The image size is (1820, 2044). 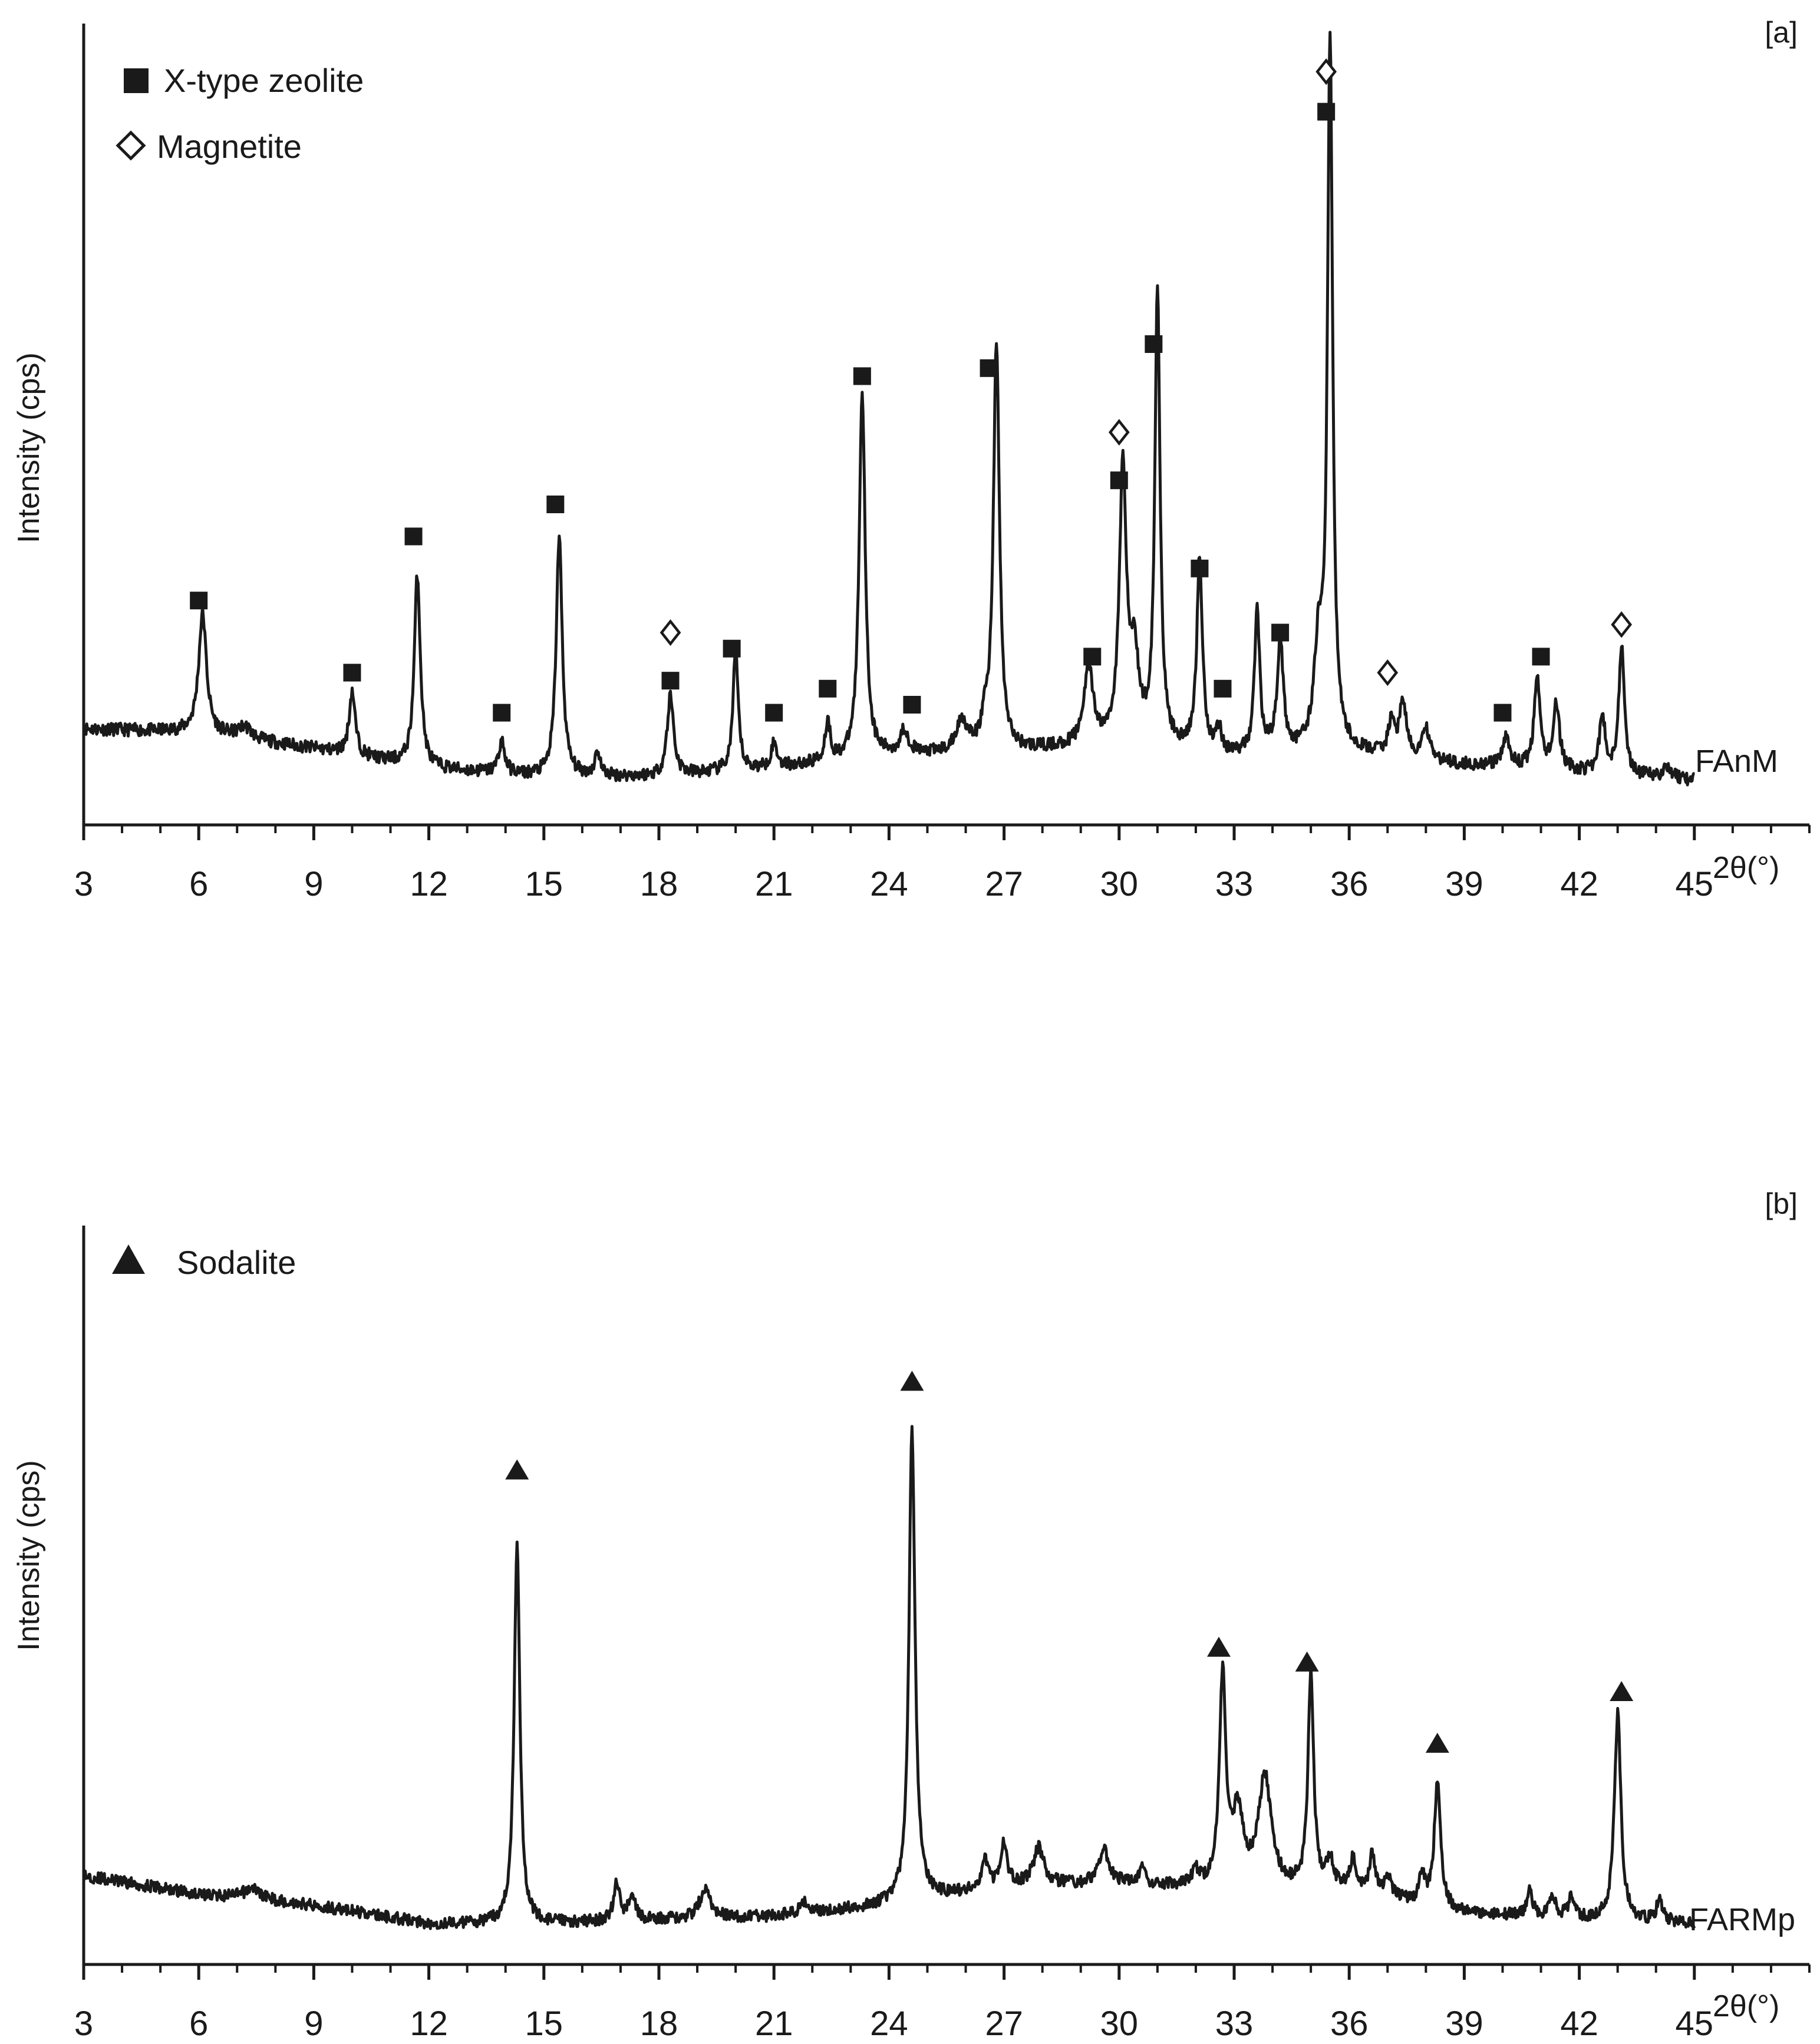 What do you see at coordinates (1736, 761) in the screenshot?
I see `panel-a-sample-label: FAnM` at bounding box center [1736, 761].